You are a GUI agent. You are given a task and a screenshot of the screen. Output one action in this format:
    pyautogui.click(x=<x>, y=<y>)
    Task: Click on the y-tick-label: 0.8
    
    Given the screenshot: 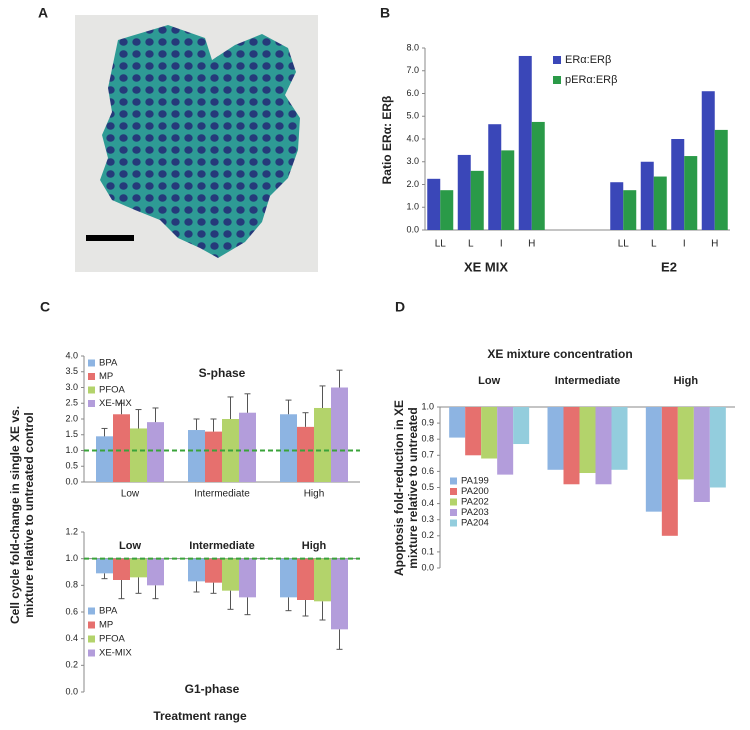 What is the action you would take?
    pyautogui.click(x=427, y=439)
    